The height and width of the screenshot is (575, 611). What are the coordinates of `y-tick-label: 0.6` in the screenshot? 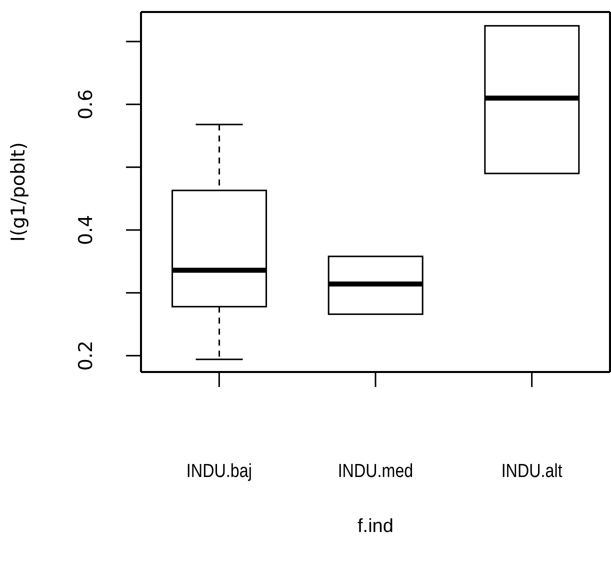 It's located at (86, 104).